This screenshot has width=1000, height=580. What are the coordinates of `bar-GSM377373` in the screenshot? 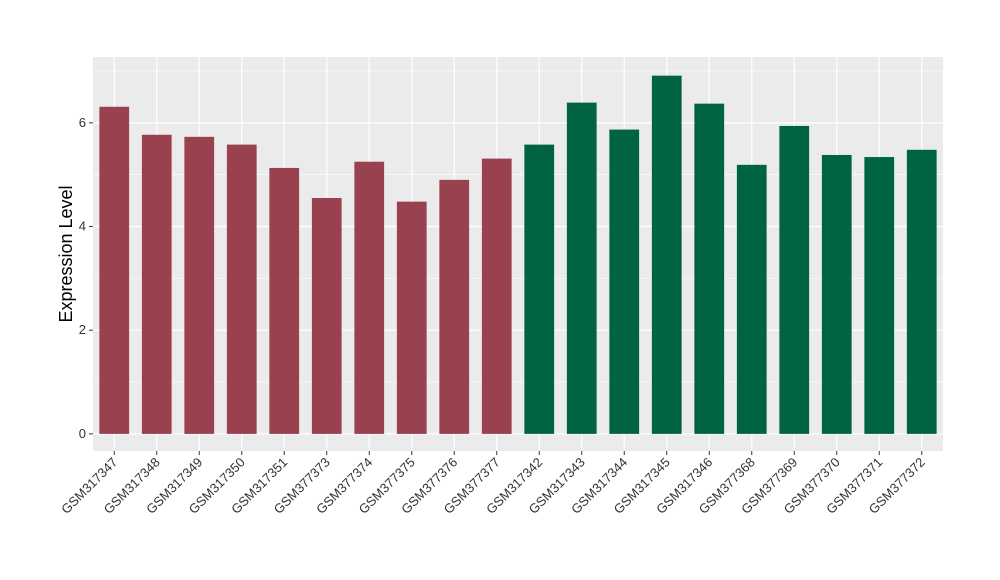 It's located at (326, 316).